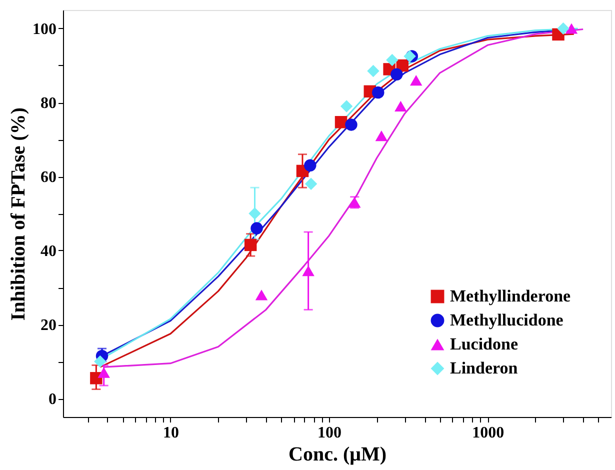  Describe the element at coordinates (52, 399) in the screenshot. I see `y-tick-label: 0` at that location.